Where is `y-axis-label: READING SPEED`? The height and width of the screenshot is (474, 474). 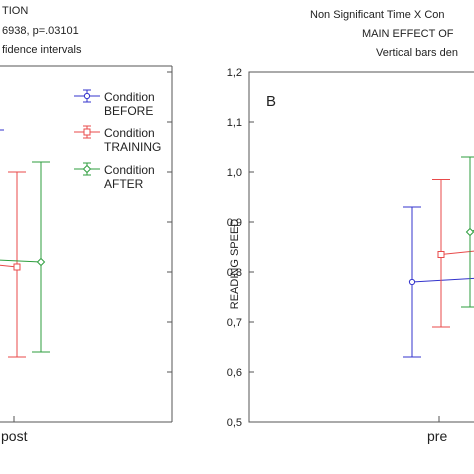 y-axis-label: READING SPEED is located at coordinates (235, 264).